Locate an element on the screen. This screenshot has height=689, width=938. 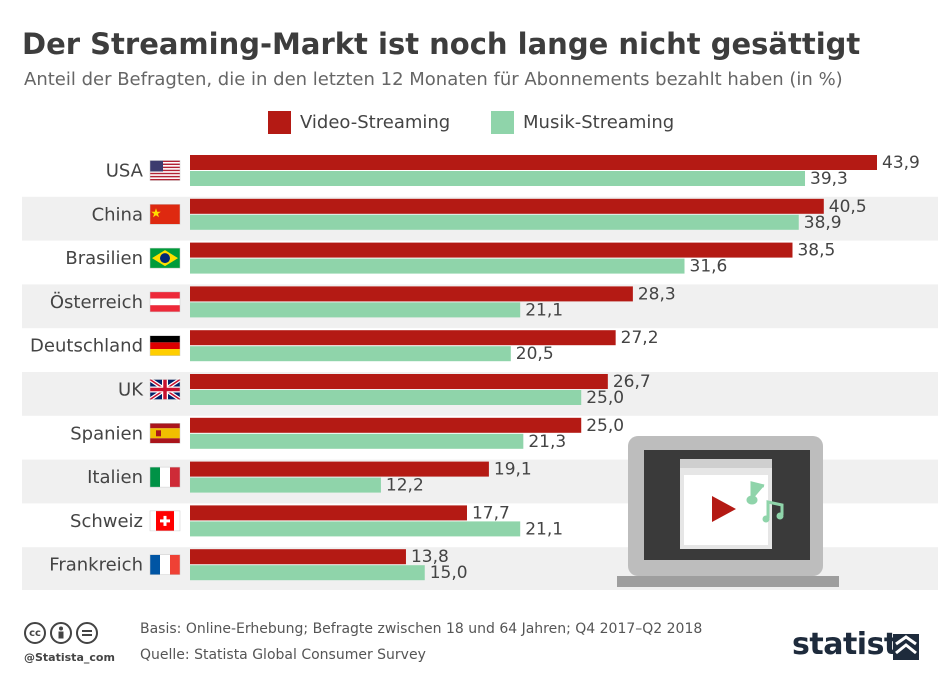
attribution-icon is located at coordinates (61, 633).